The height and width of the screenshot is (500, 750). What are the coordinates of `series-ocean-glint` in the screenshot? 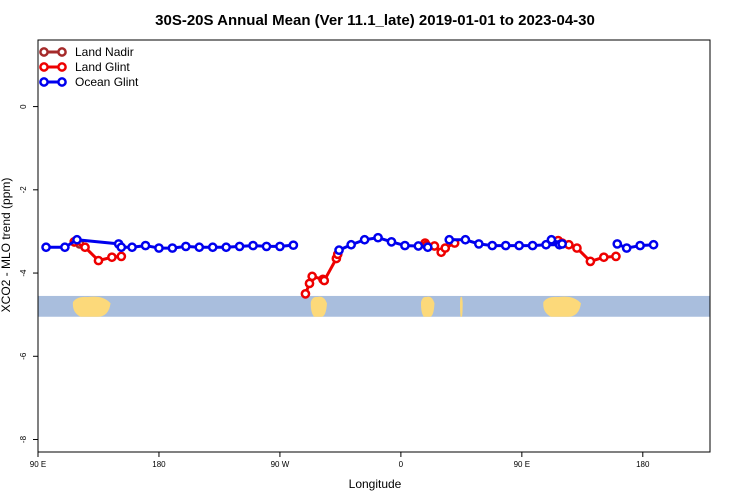 It's located at (350, 244).